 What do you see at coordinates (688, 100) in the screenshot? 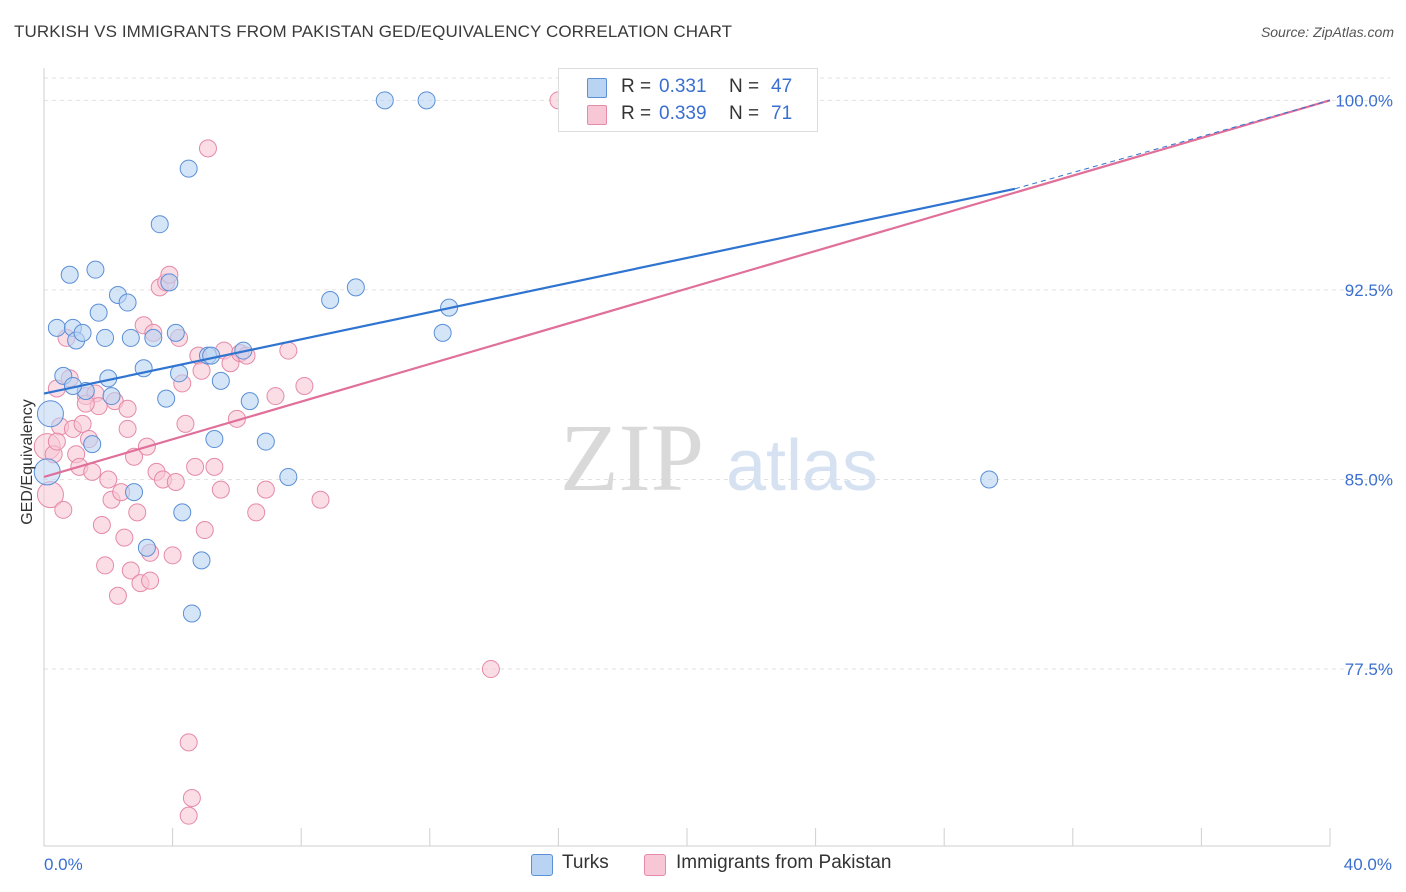
I see `stats-box: R = 0.331 N = 47 R = 0.339 N = 71` at bounding box center [688, 100].